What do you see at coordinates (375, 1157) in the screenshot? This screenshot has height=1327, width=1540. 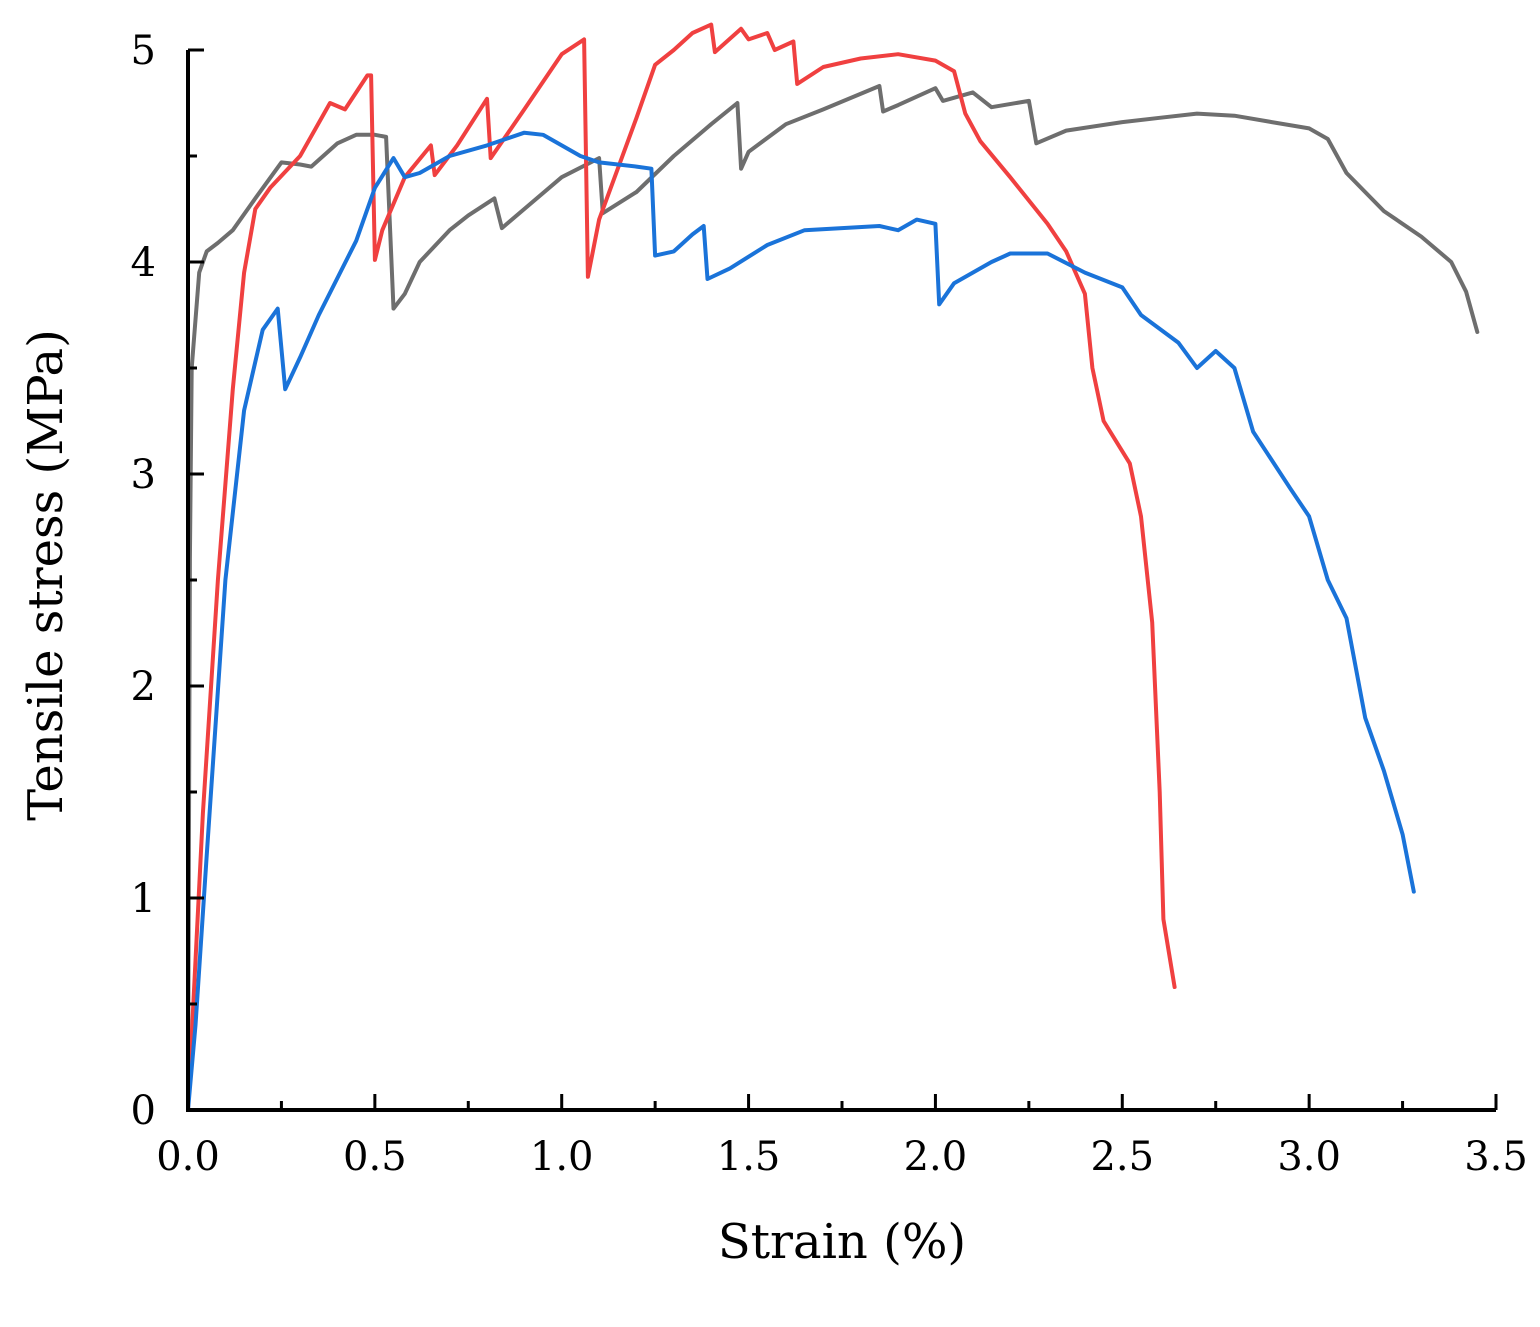 I see `x-tick-label: 0.5` at bounding box center [375, 1157].